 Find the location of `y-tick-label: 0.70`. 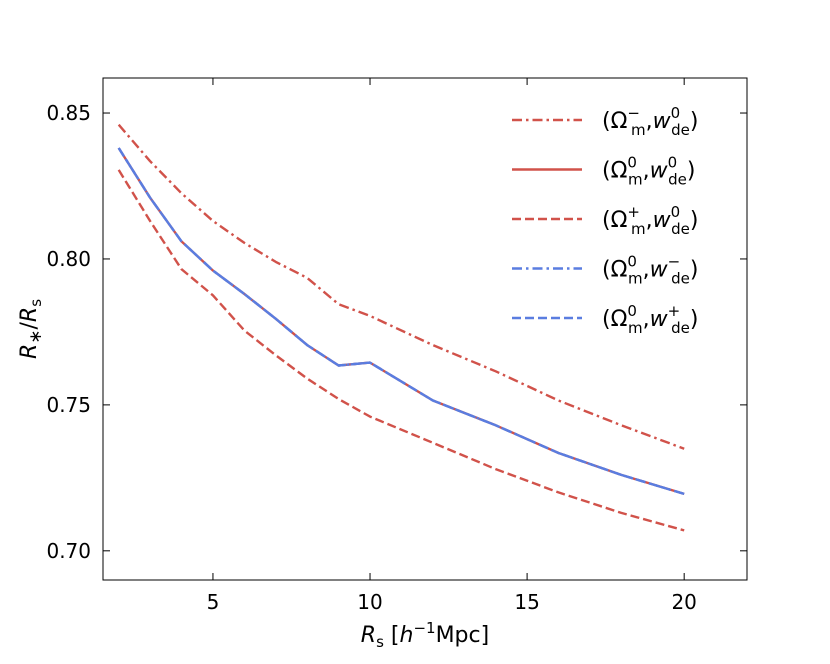

y-tick-label: 0.70 is located at coordinates (68, 551).